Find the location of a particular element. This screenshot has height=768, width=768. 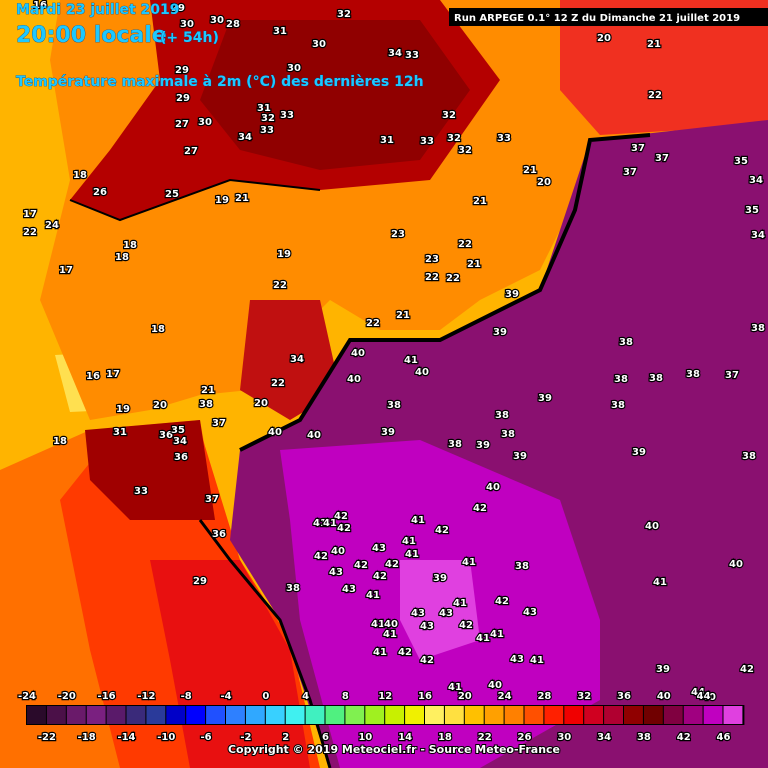

temperature-label: 16 is located at coordinates (40, 5).